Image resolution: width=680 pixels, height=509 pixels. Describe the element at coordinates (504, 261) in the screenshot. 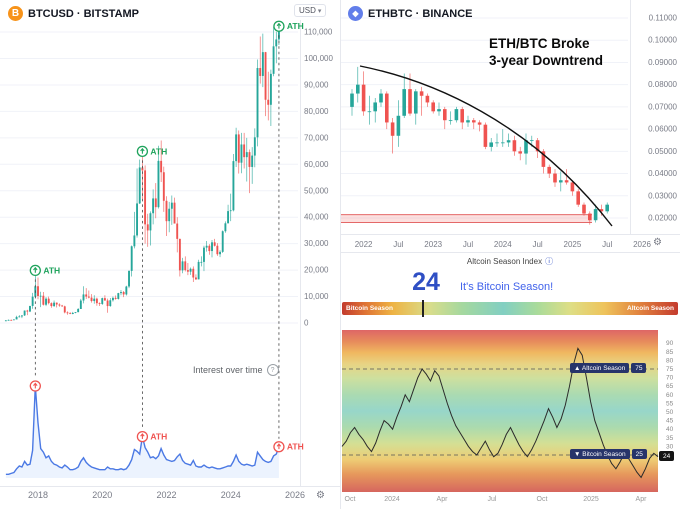

I see `altcoin-season-index-title-text: Altcoin Season Index` at that location.